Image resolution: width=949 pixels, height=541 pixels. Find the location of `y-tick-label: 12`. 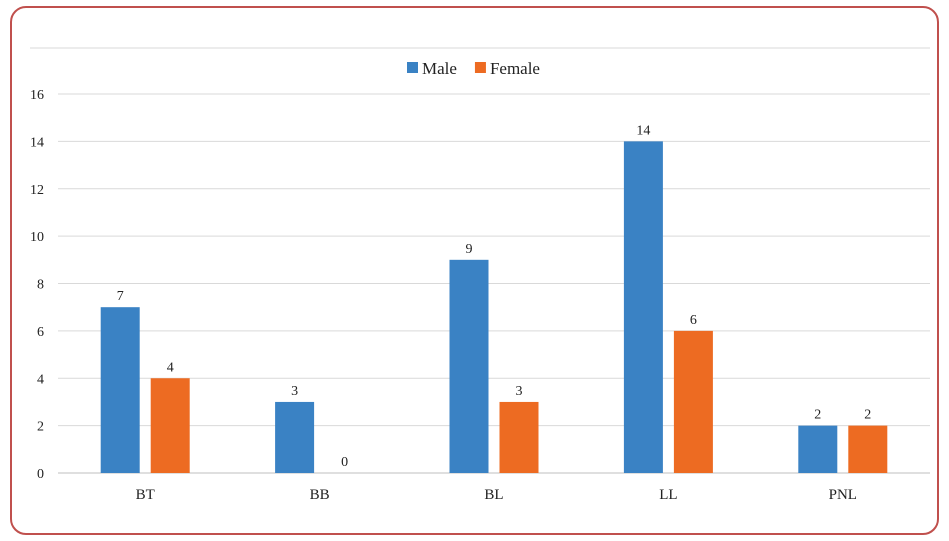

y-tick-label: 12 is located at coordinates (37, 190).